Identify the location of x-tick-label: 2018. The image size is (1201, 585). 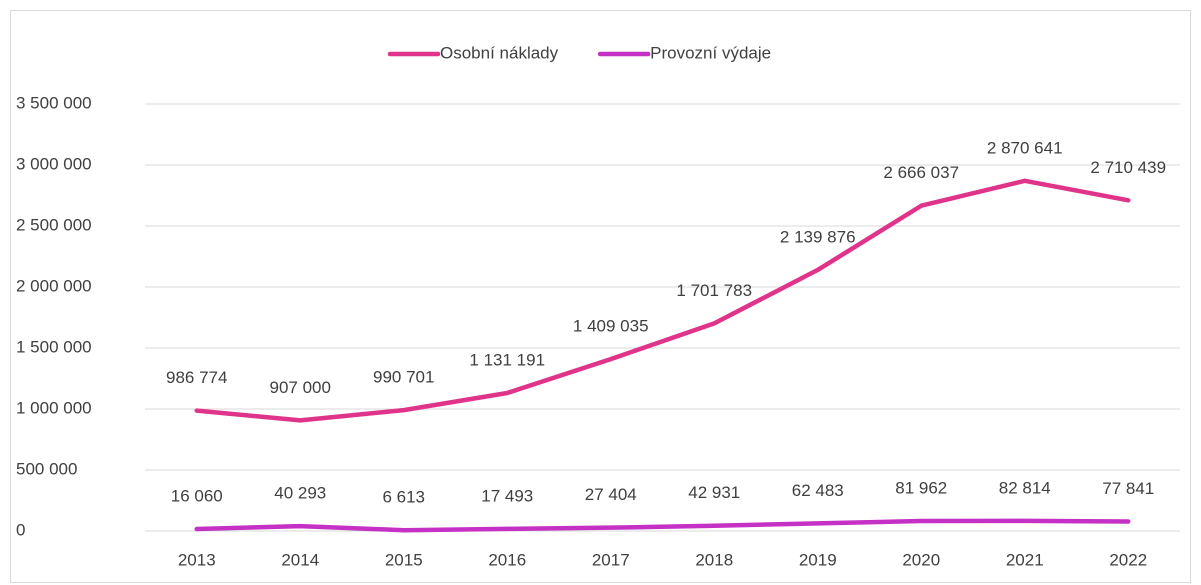
(714, 559).